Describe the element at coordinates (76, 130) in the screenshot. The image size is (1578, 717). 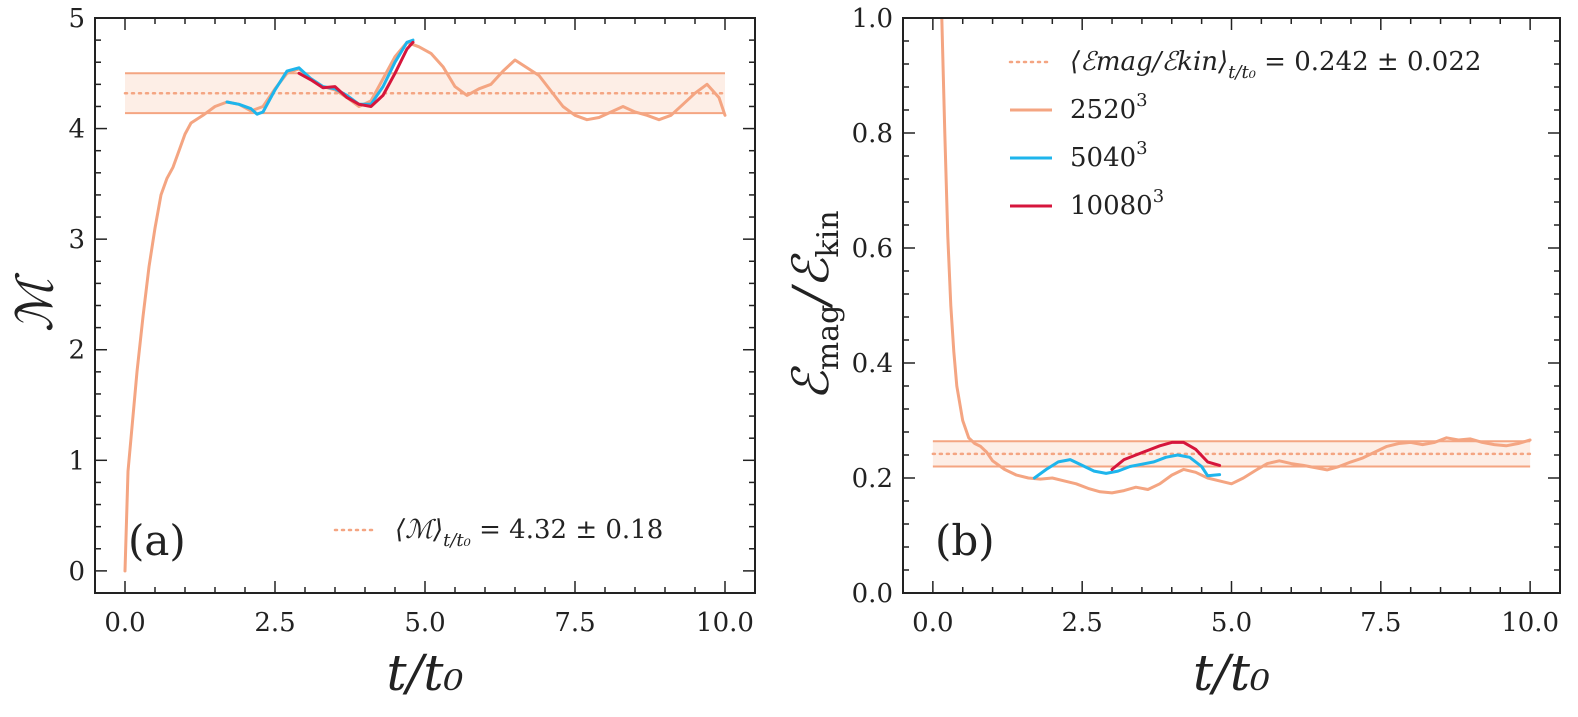
I see `y-tick-label: 4` at that location.